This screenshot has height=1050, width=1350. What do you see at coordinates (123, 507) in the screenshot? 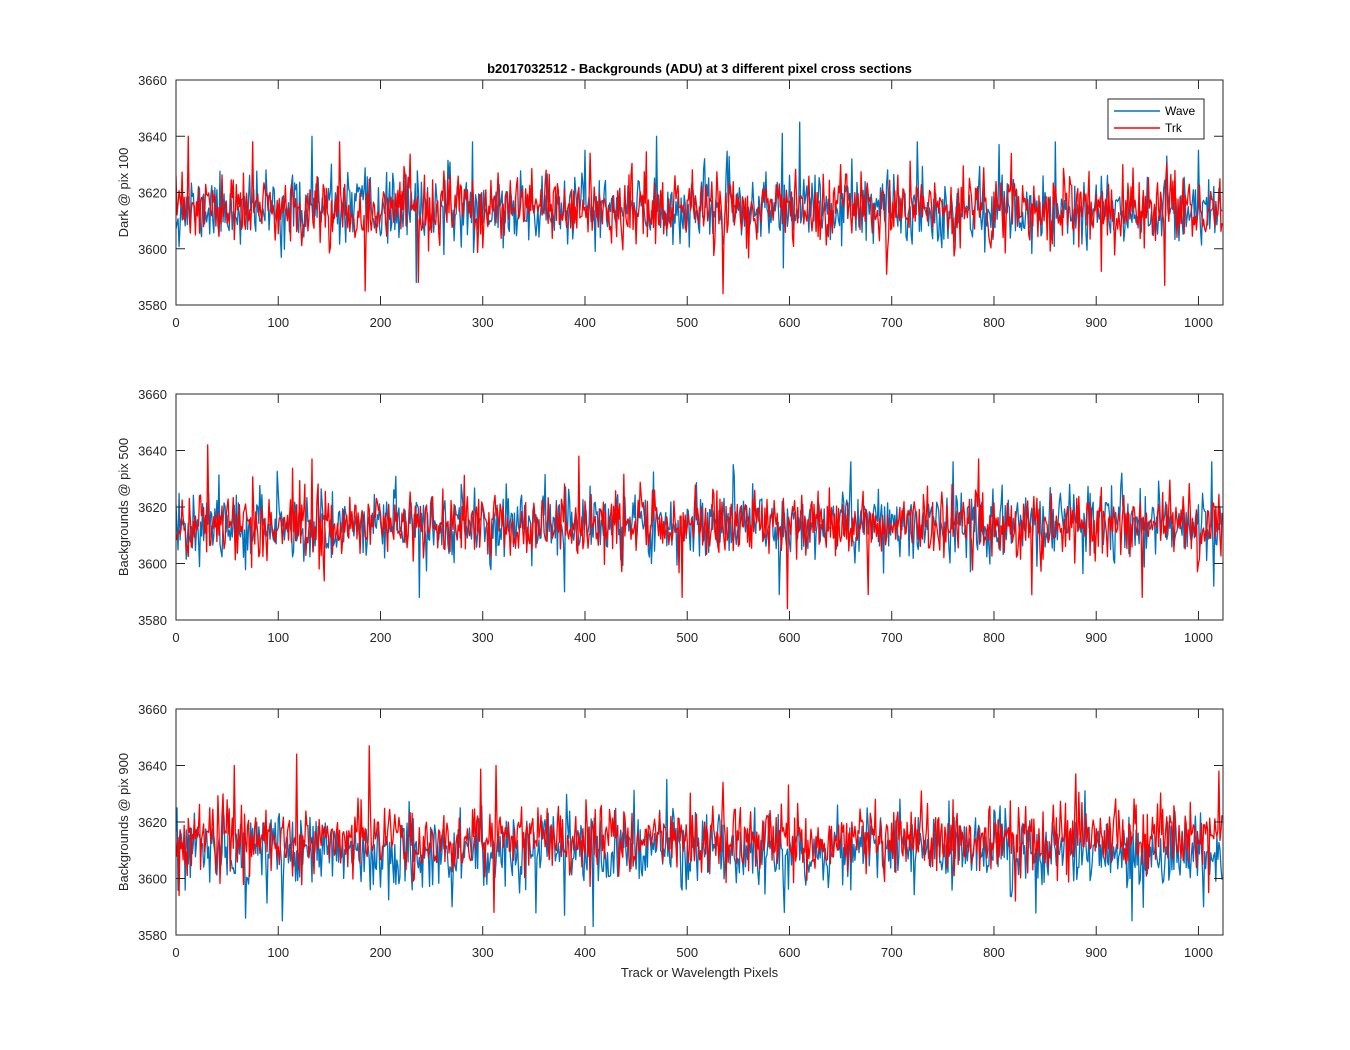
I see `y-axis-label: Backgrounds @ pix 500` at bounding box center [123, 507].